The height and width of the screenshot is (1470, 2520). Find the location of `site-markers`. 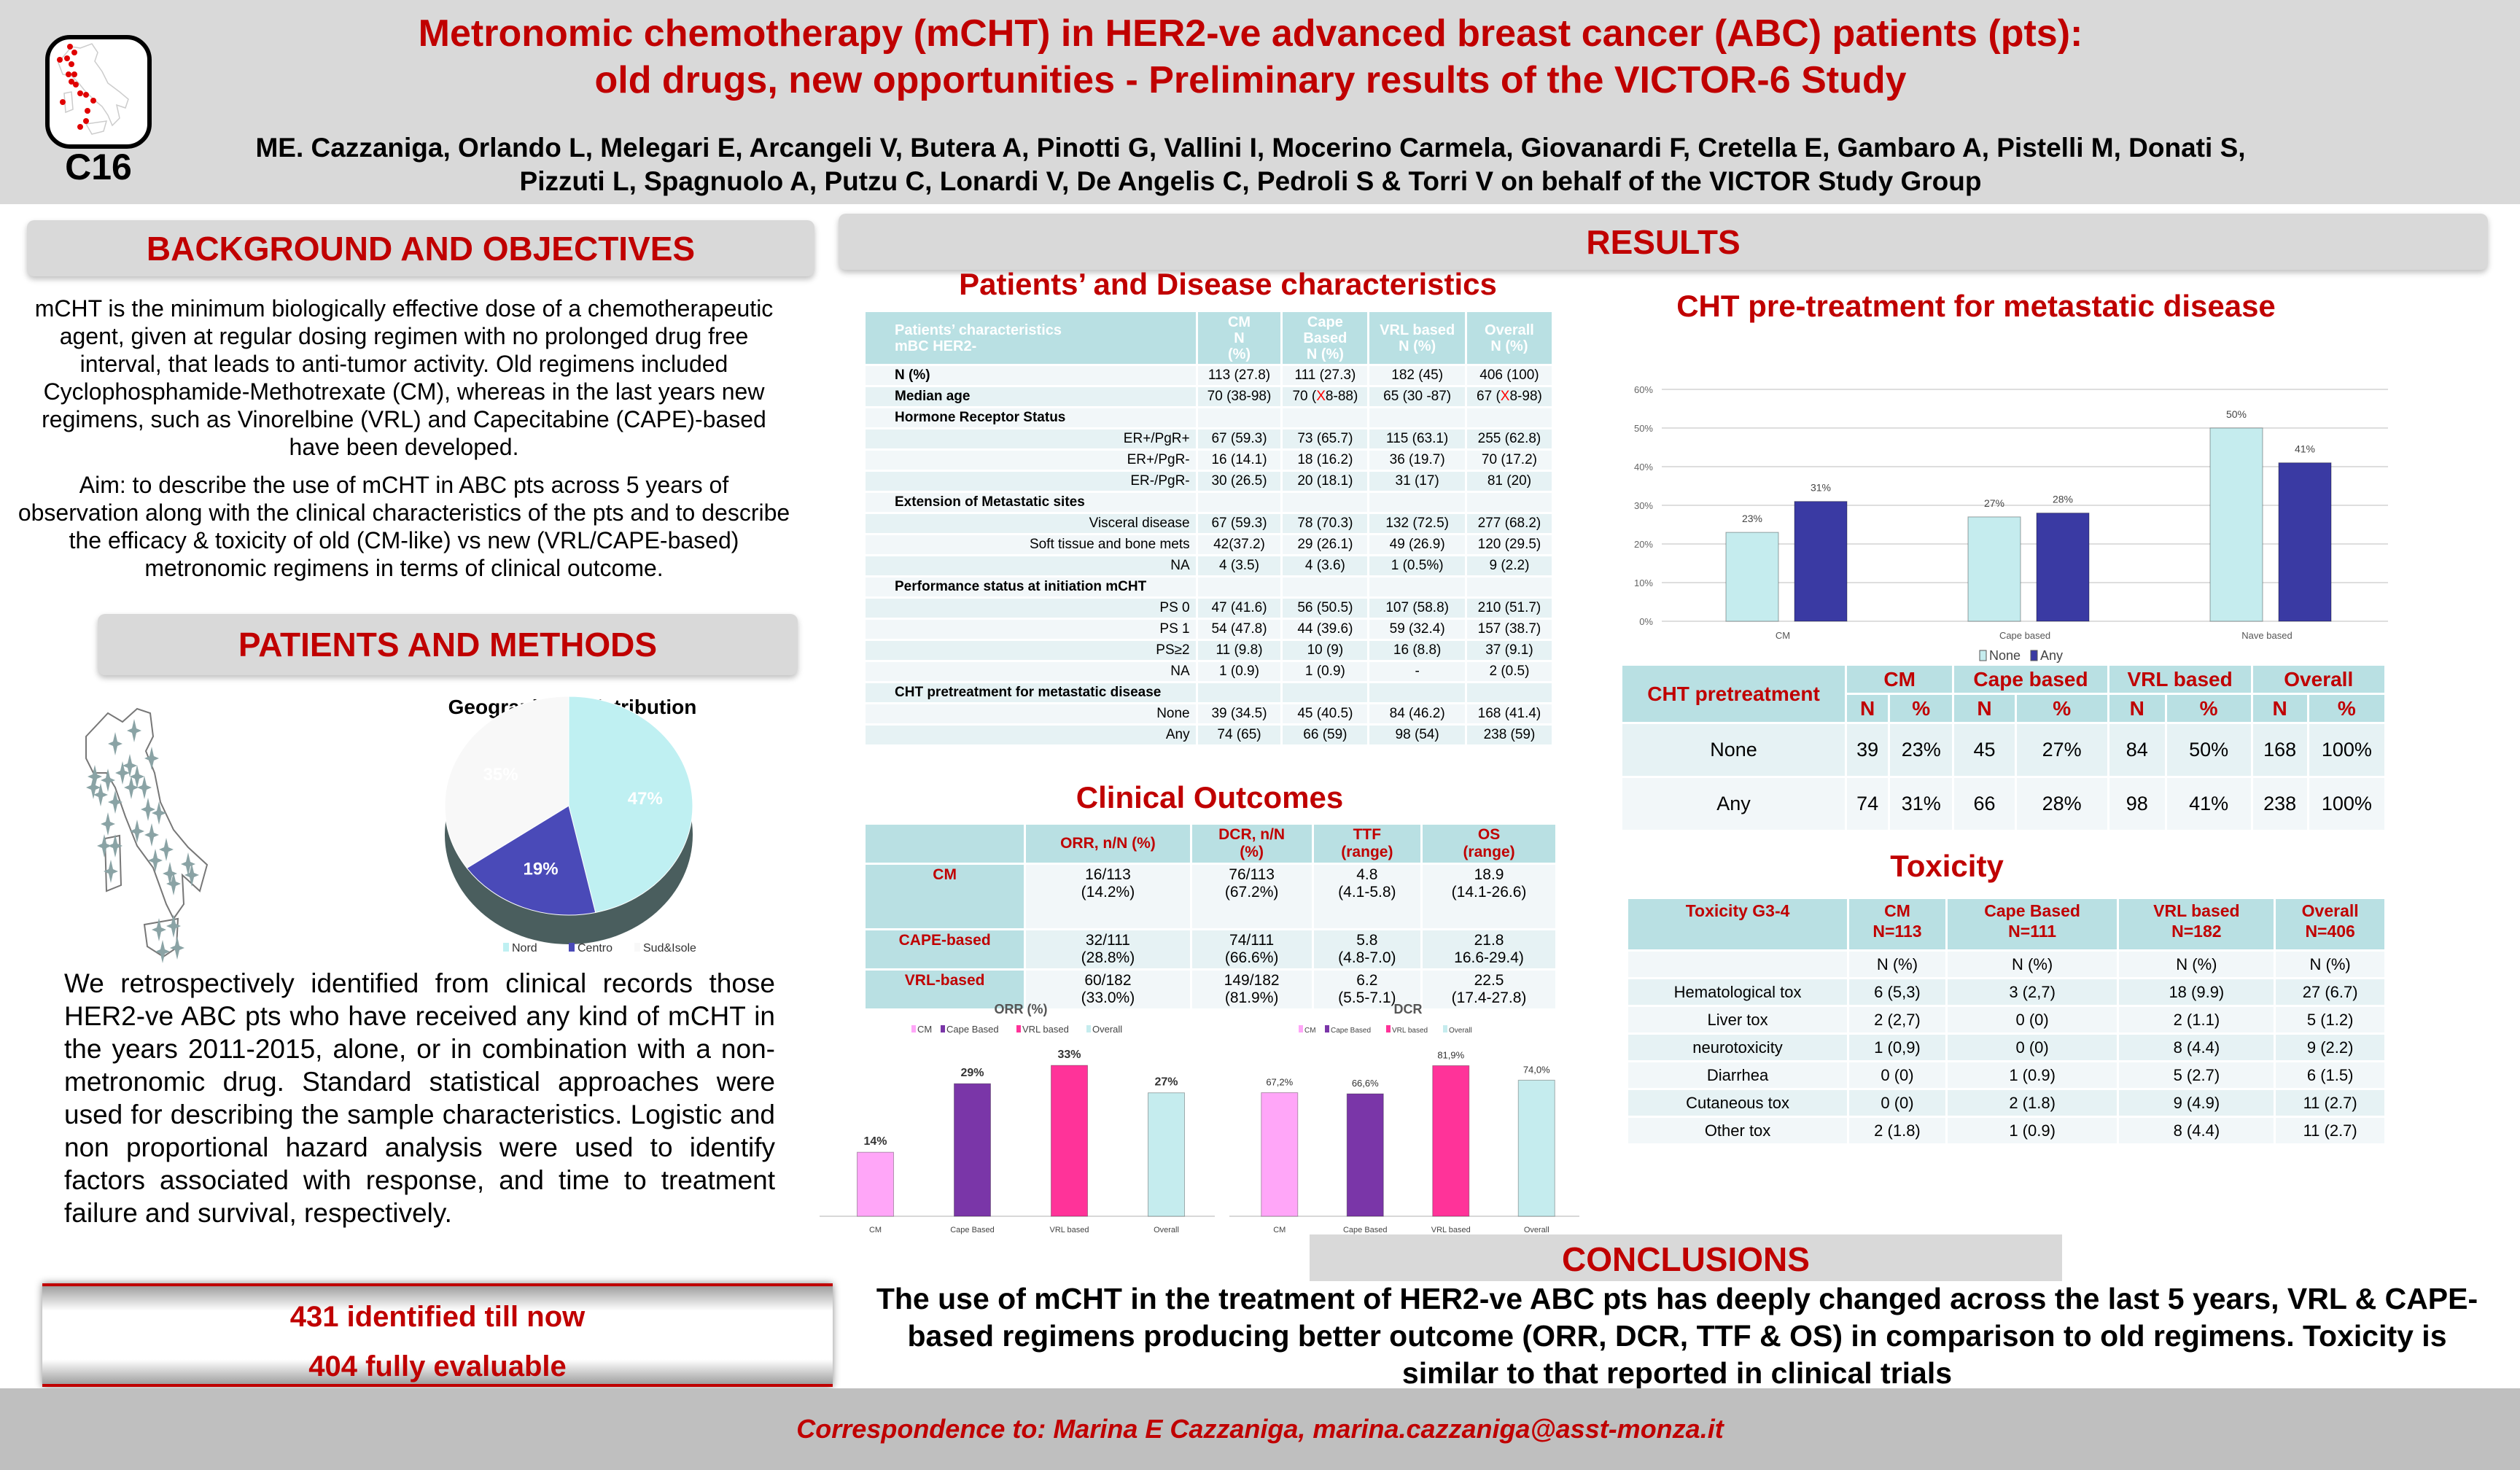

site-markers is located at coordinates (142, 841).